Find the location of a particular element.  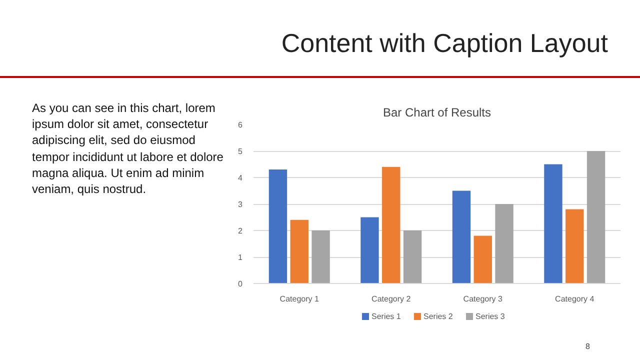

x-tick-label: Category 1 is located at coordinates (300, 299).